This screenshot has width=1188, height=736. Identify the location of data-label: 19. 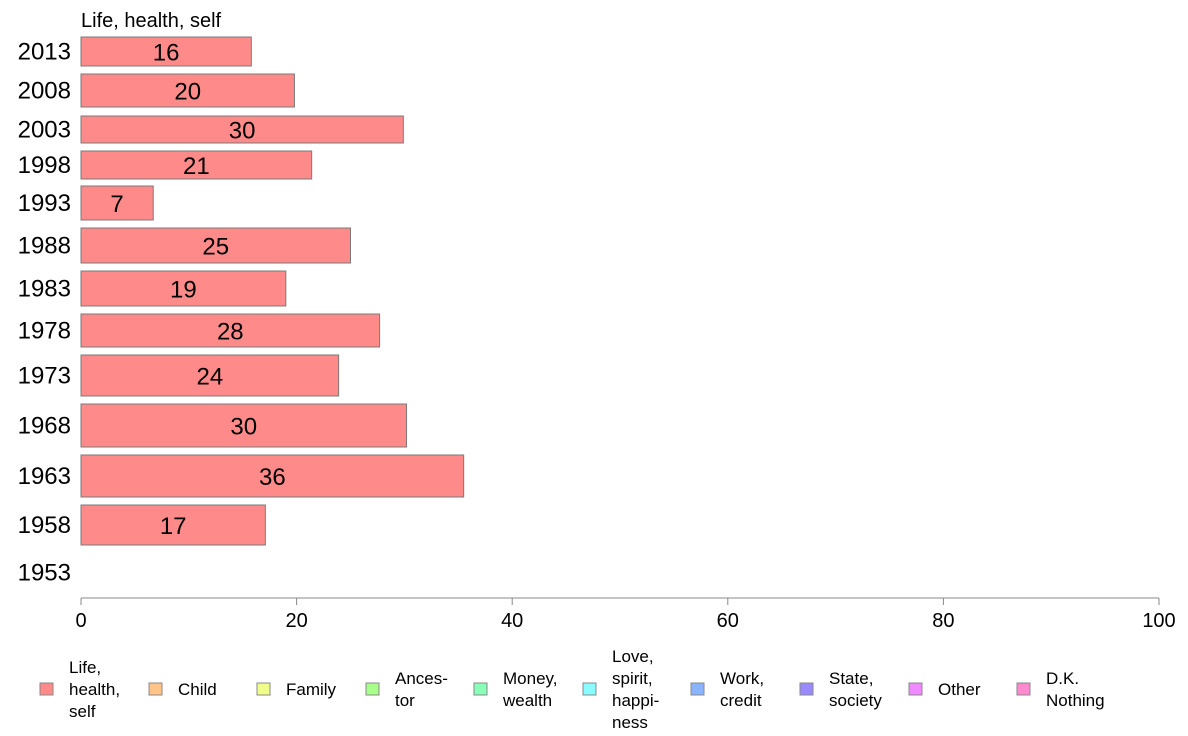
(183, 290).